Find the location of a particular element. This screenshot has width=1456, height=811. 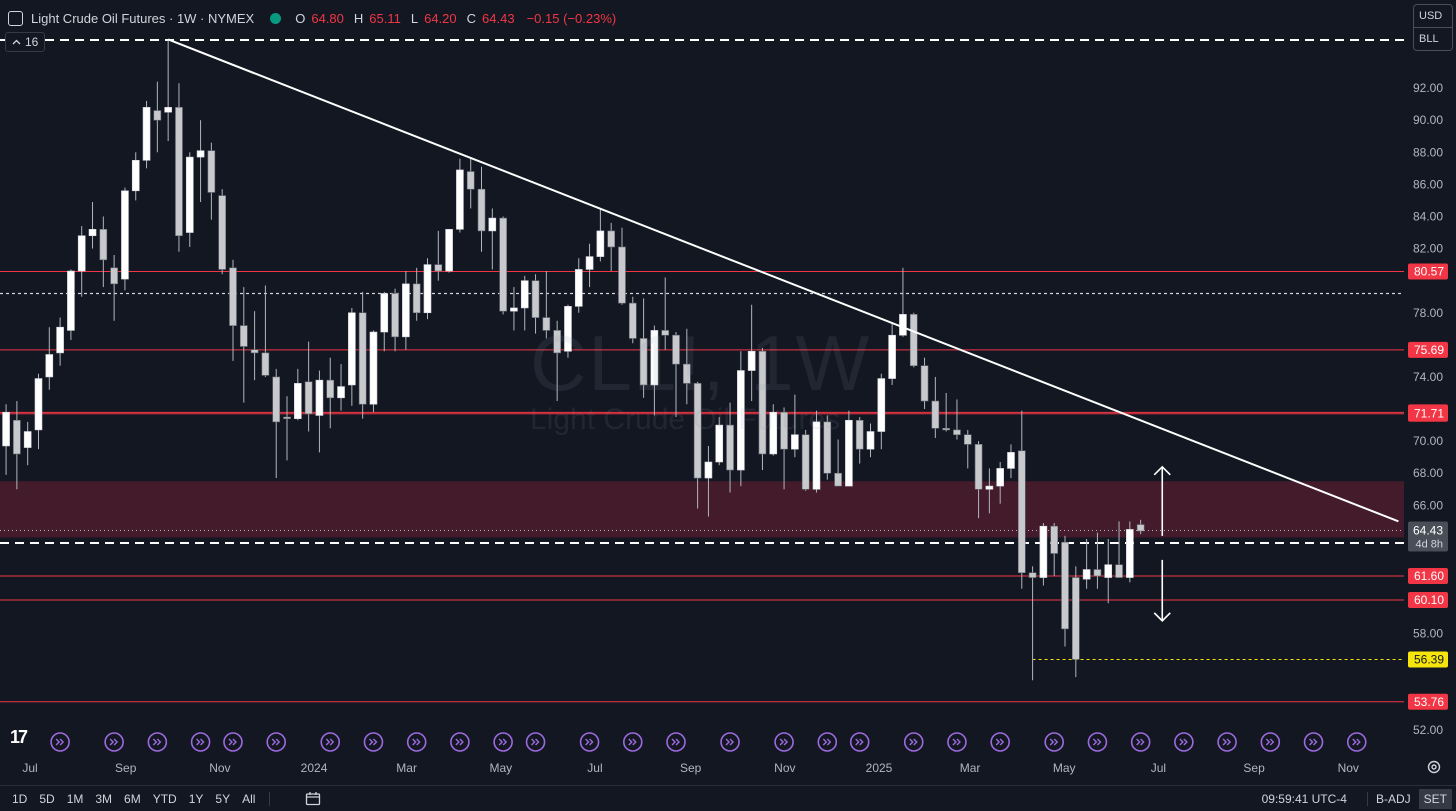

price-level-label: 53.76 is located at coordinates (1429, 702).